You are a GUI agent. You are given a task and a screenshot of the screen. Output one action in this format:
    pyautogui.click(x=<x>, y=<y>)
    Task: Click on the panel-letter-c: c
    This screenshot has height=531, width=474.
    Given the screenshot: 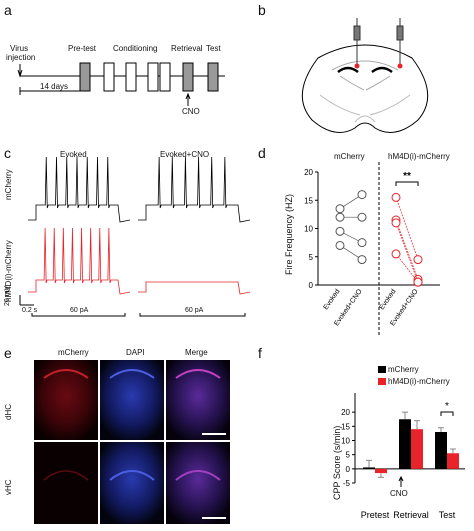 What is the action you would take?
    pyautogui.click(x=7, y=153)
    